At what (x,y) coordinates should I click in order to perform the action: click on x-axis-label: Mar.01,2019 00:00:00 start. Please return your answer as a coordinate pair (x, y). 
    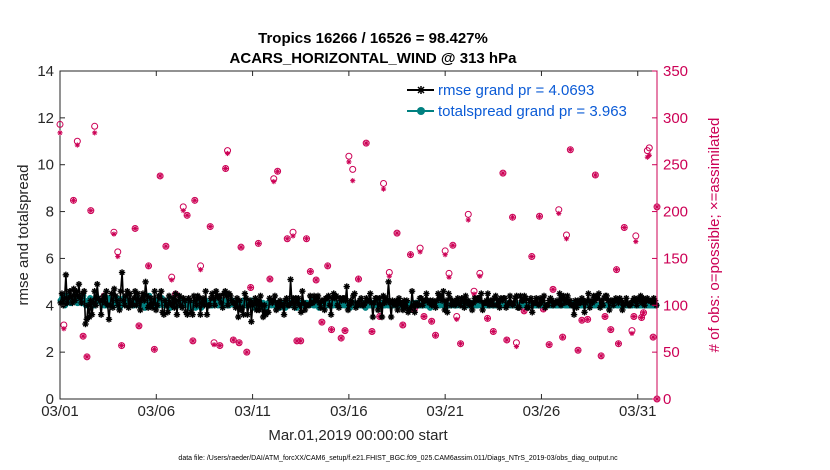
    Looking at the image, I should click on (358, 435).